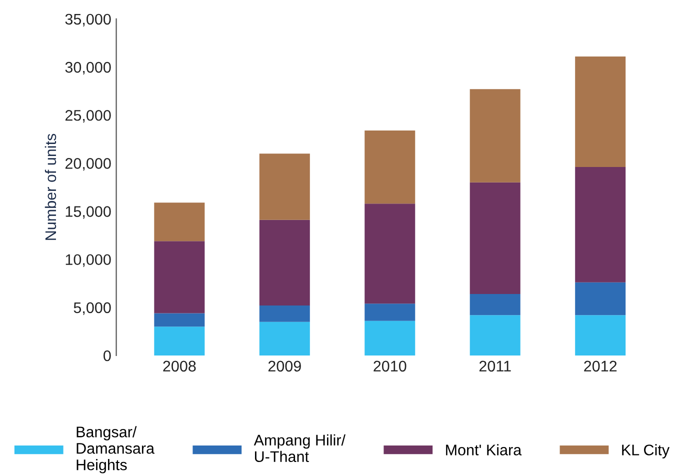 The height and width of the screenshot is (474, 684). I want to click on legend-label: Bangsar/ Damansara Heights, so click(115, 450).